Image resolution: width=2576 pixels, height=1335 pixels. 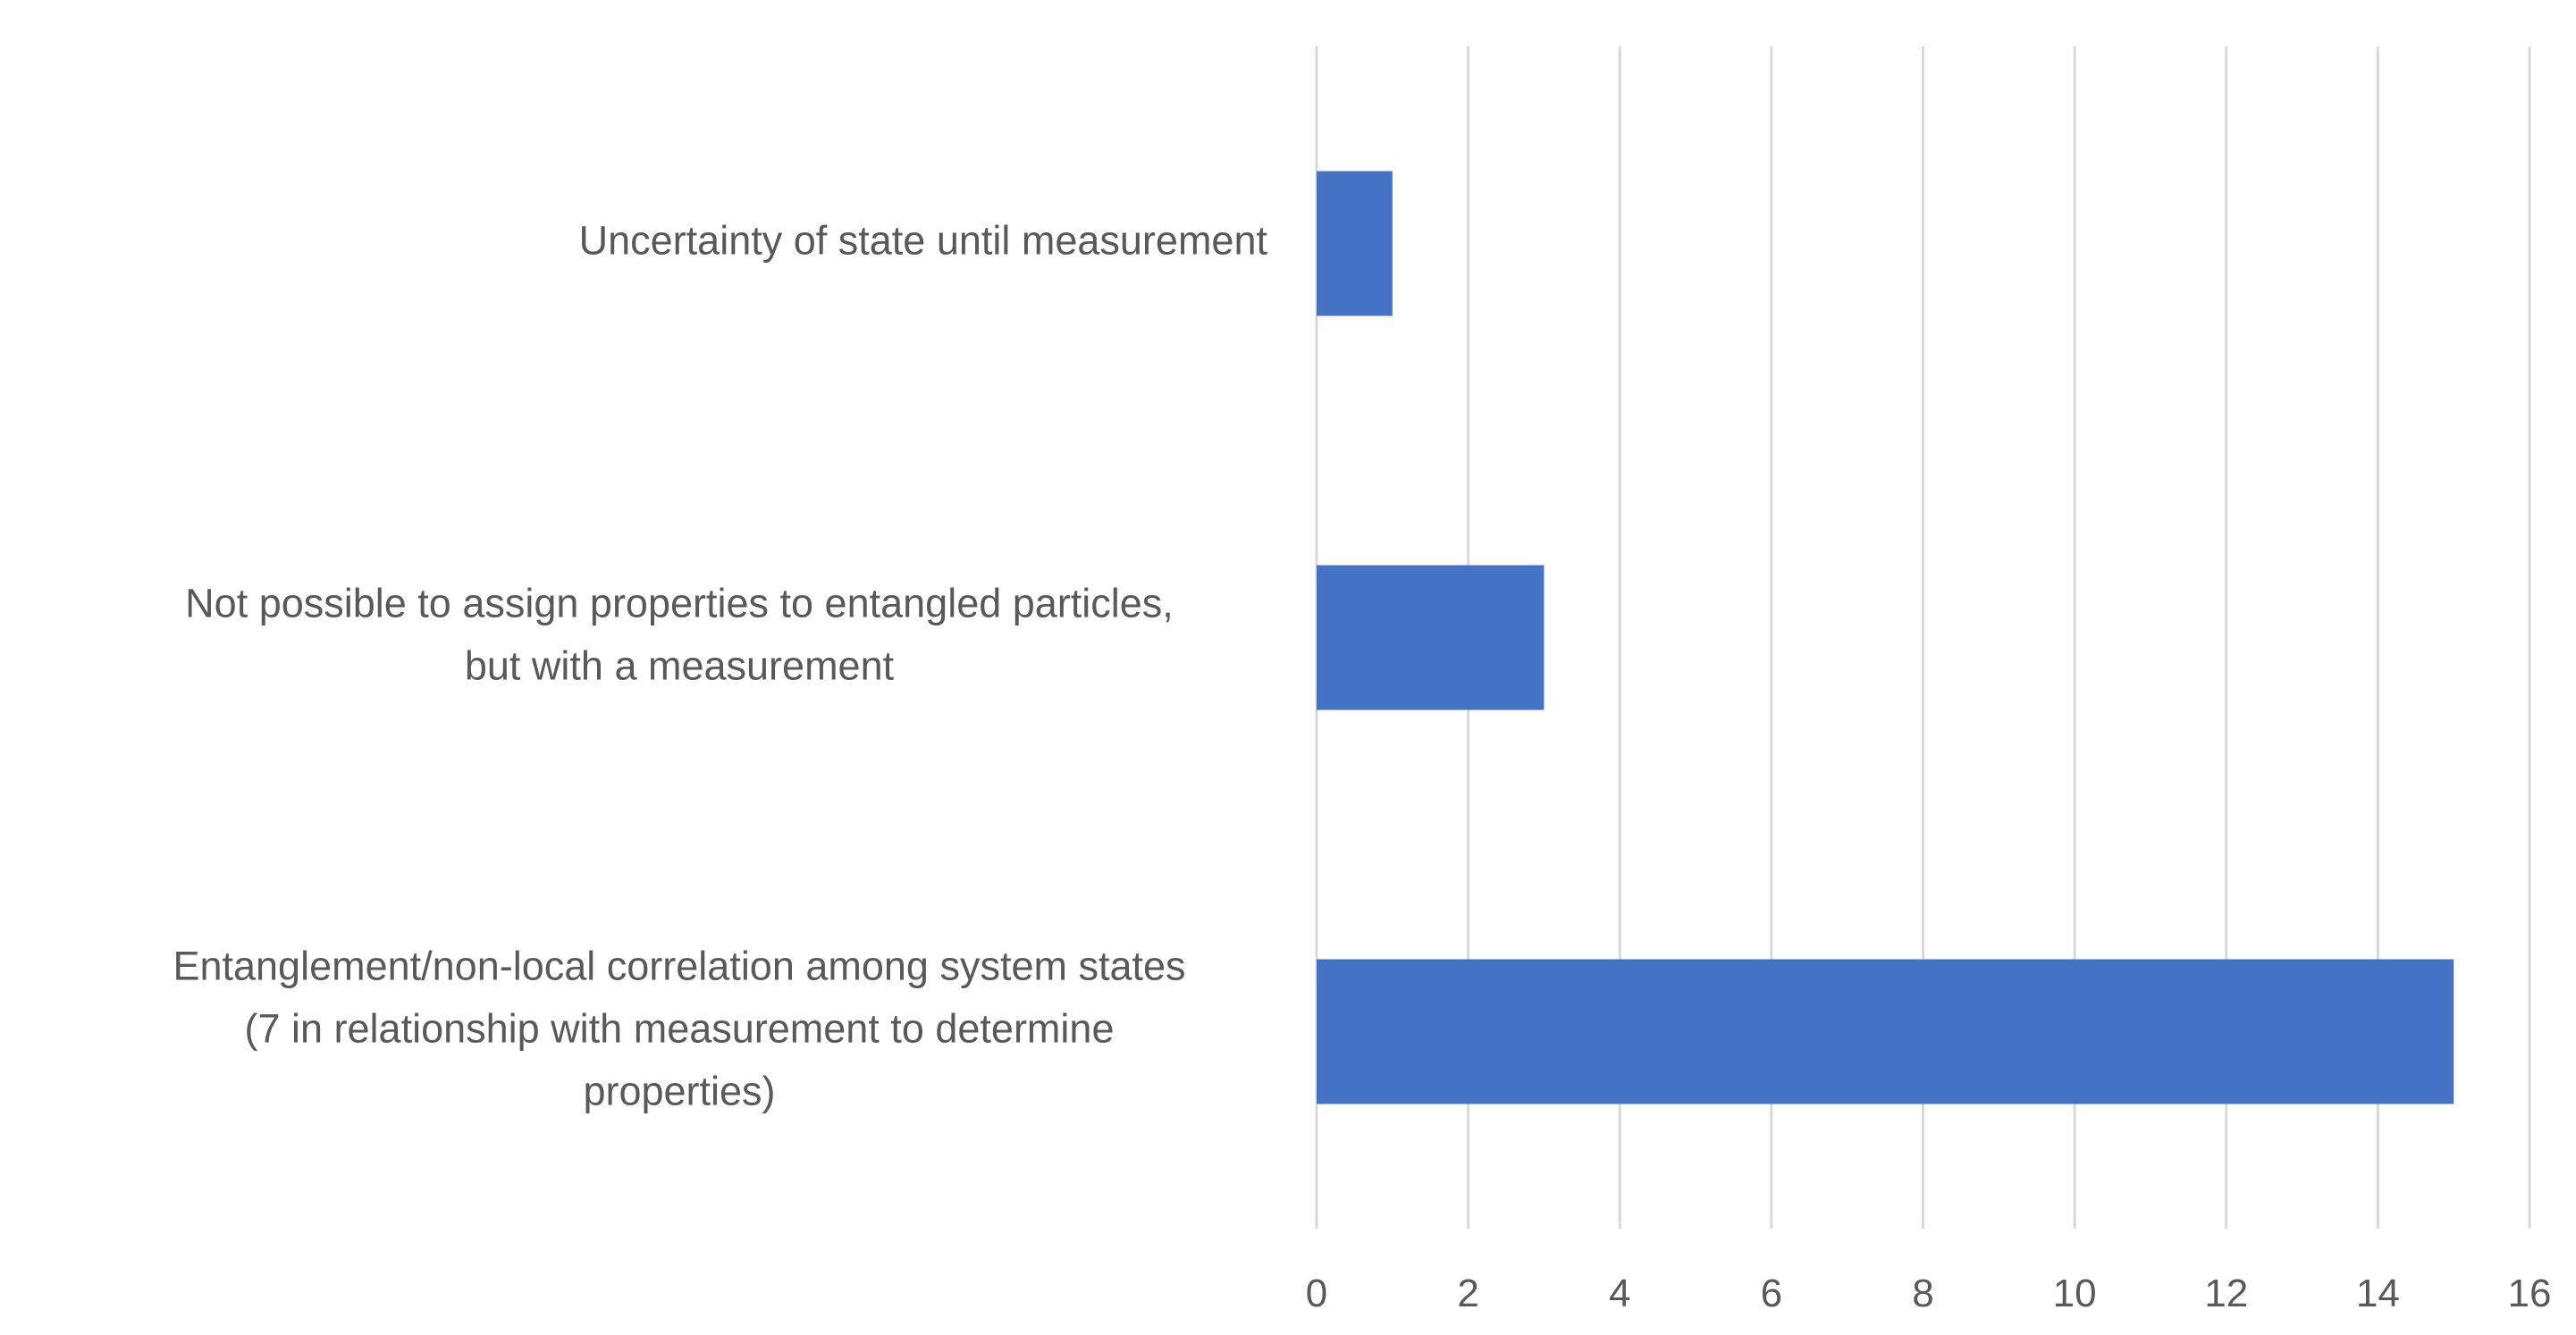 What do you see at coordinates (2530, 1293) in the screenshot?
I see `x-tick-label: 16` at bounding box center [2530, 1293].